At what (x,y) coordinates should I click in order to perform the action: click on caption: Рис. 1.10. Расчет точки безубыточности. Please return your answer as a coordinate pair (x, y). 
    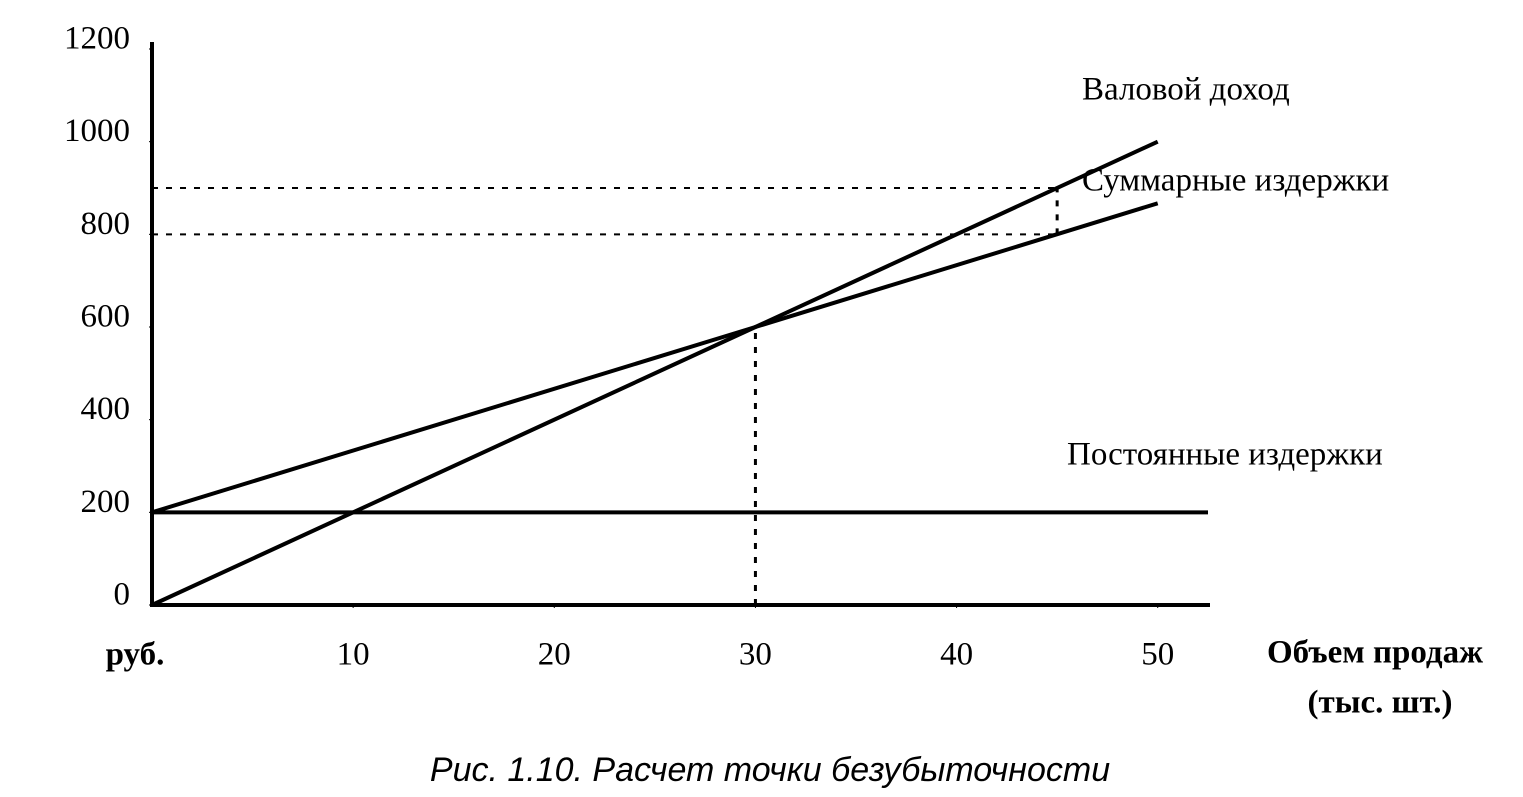
    Looking at the image, I should click on (770, 770).